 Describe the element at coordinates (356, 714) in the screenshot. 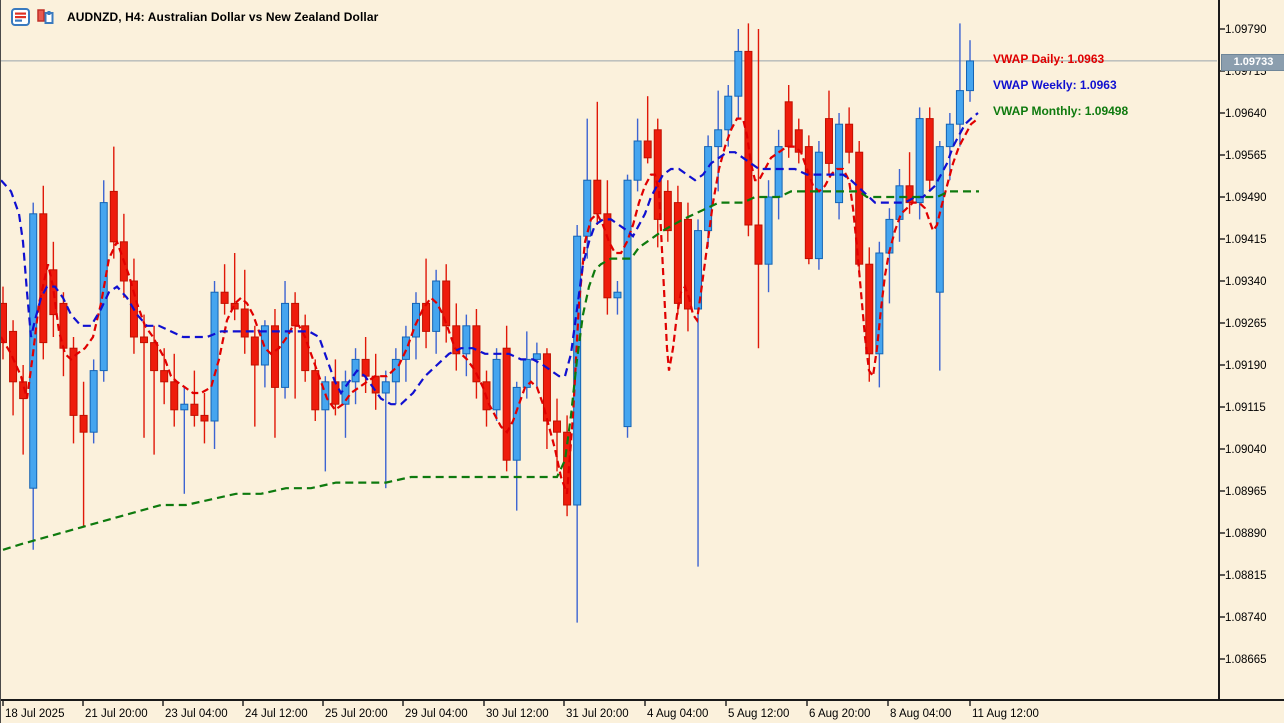

I see `svg-text: 25 Jul 20:00` at that location.